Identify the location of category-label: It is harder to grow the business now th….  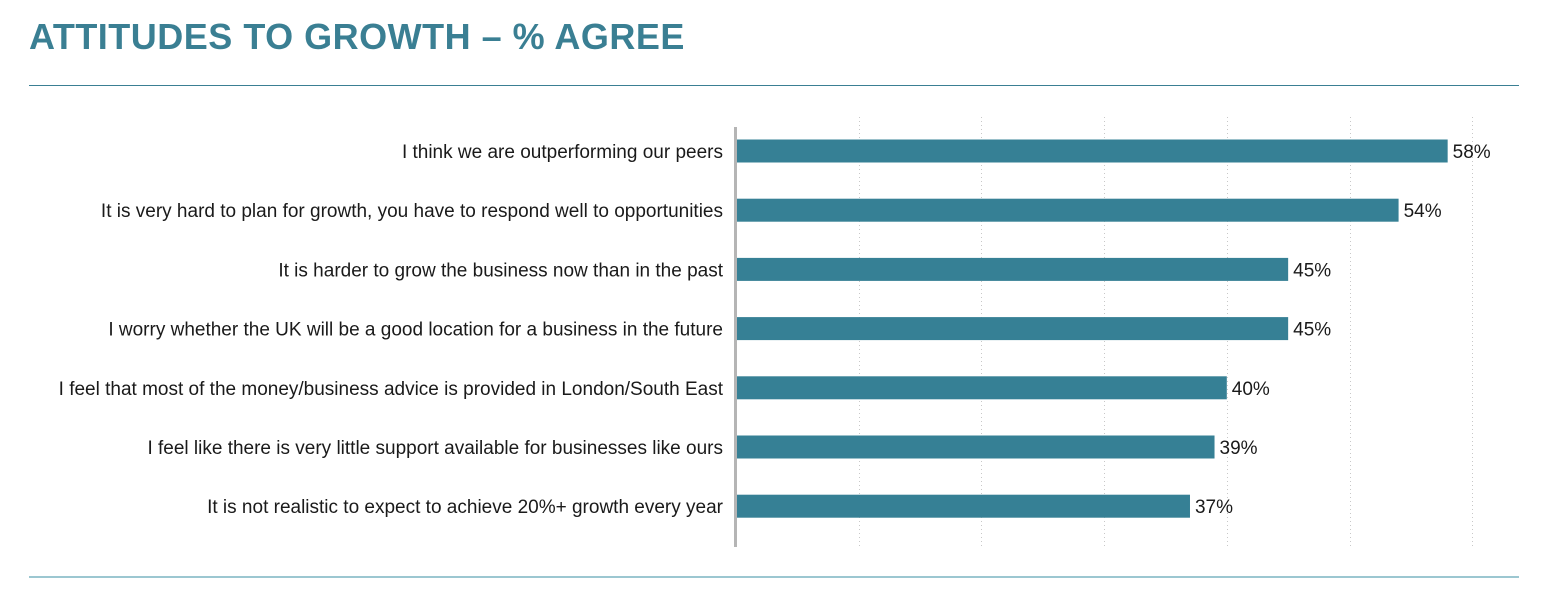
(500, 270).